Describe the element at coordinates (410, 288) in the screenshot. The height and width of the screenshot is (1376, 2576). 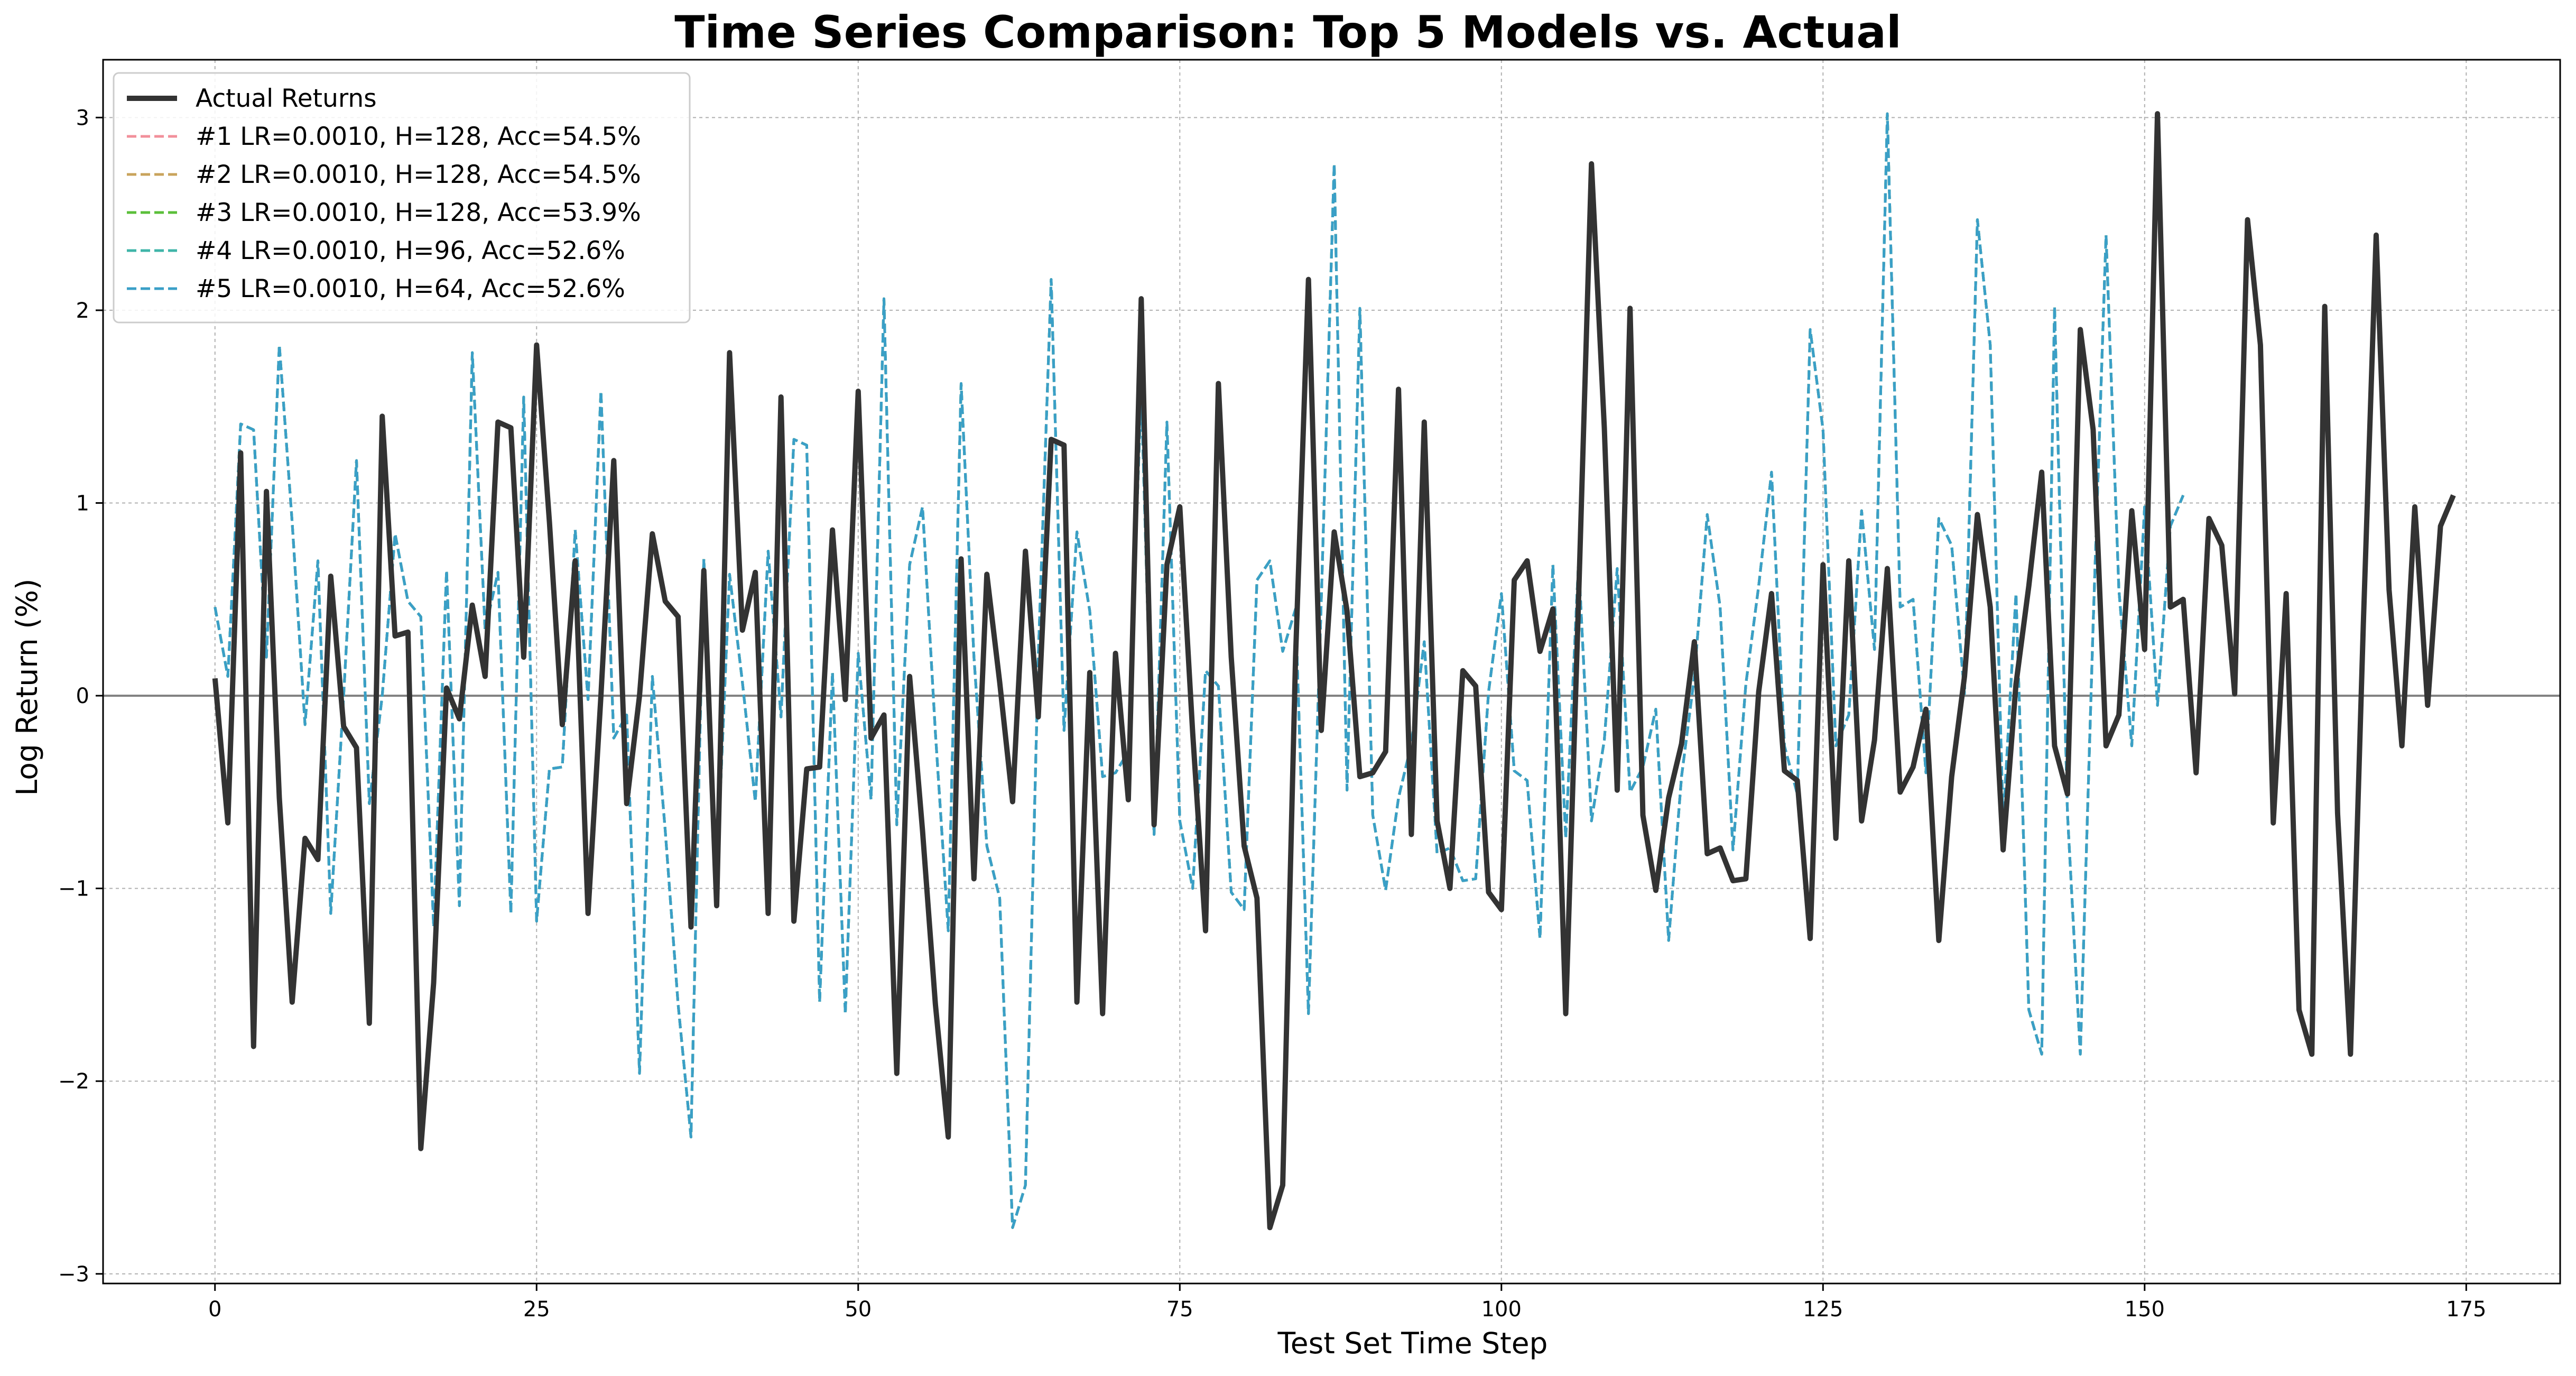
I see `legend-label: #5 LR=0.0010, H=64, Acc=52.6%` at that location.